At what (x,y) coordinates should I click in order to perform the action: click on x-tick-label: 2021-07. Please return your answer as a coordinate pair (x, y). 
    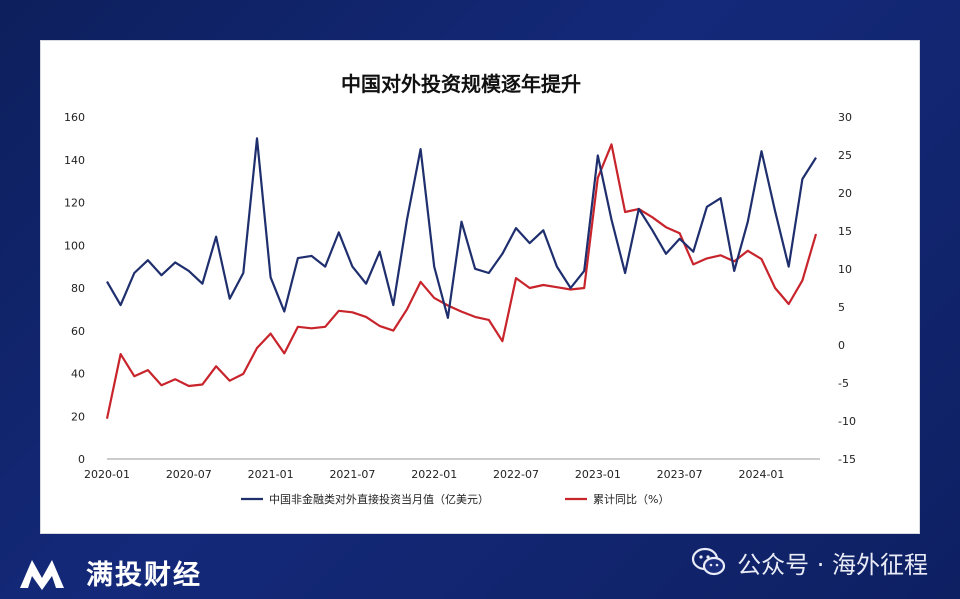
    Looking at the image, I should click on (352, 474).